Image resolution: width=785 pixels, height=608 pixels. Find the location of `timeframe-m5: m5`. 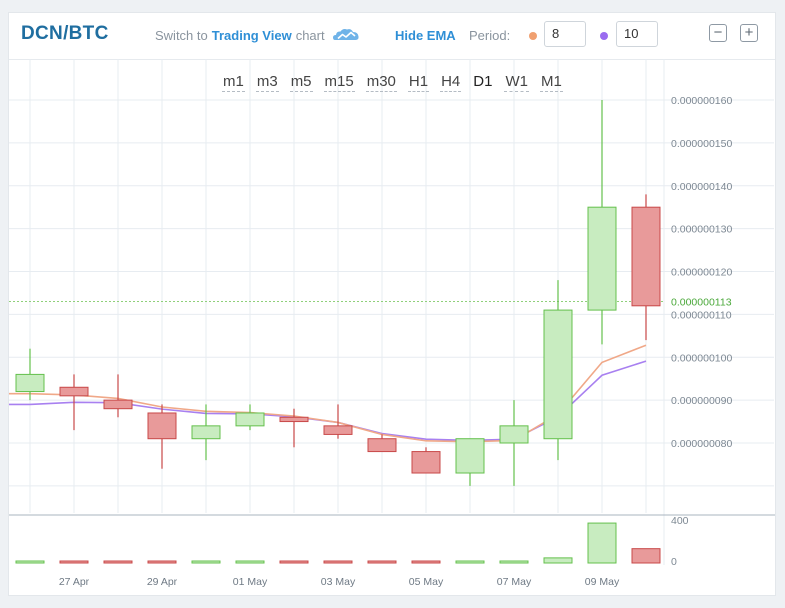

timeframe-m5: m5 is located at coordinates (301, 82).